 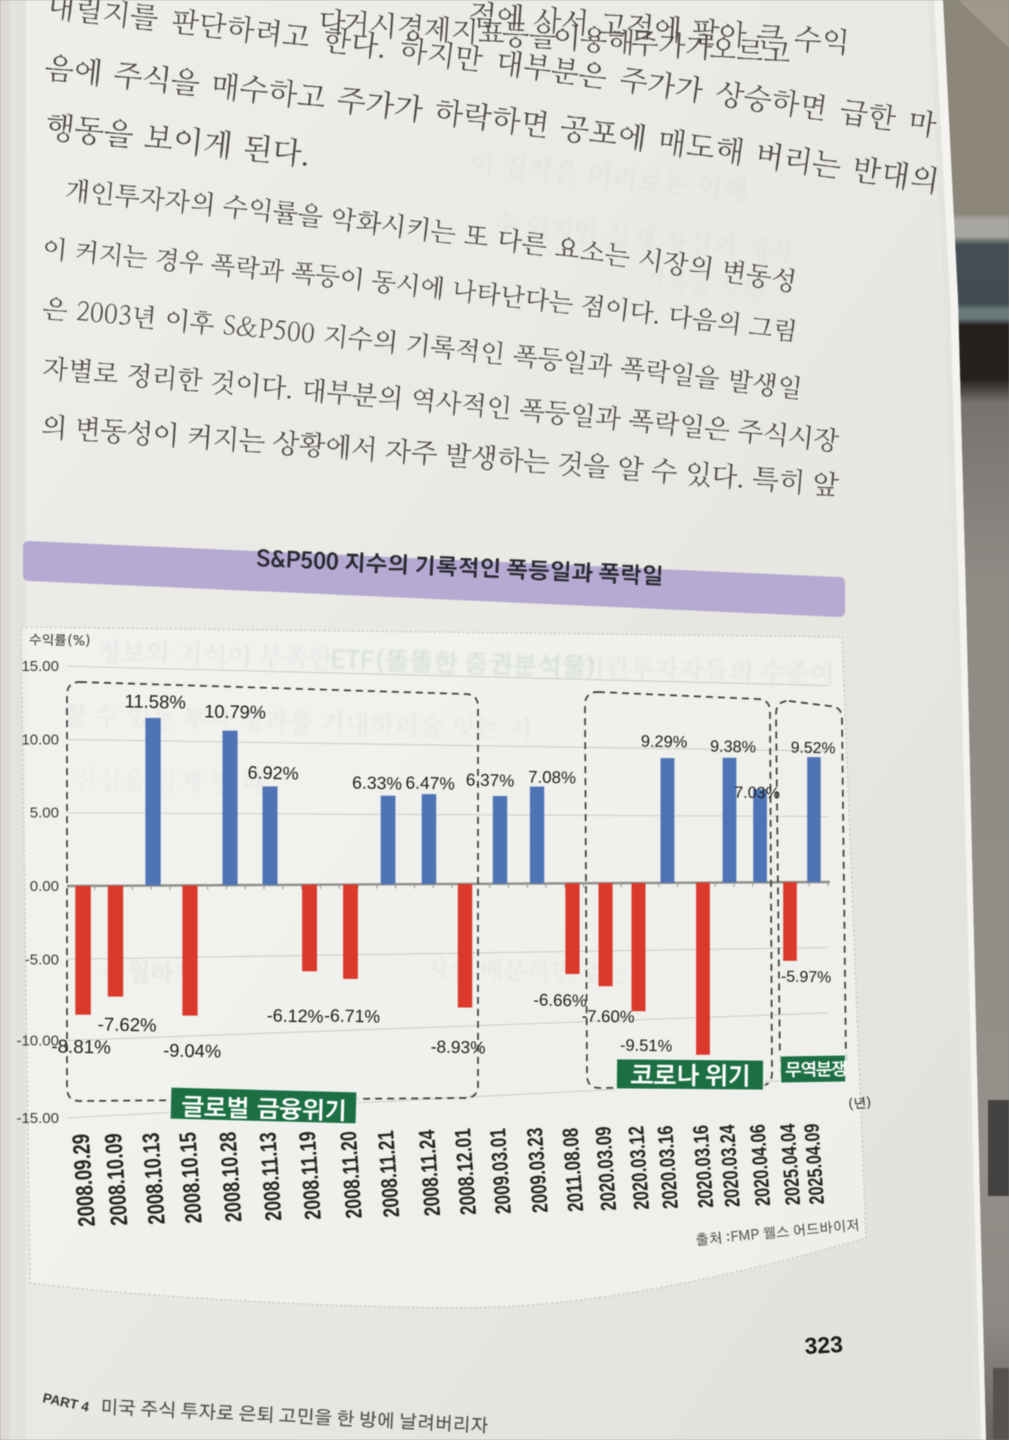 I want to click on svg-text: 2008.11.24, so click(x=430, y=1172).